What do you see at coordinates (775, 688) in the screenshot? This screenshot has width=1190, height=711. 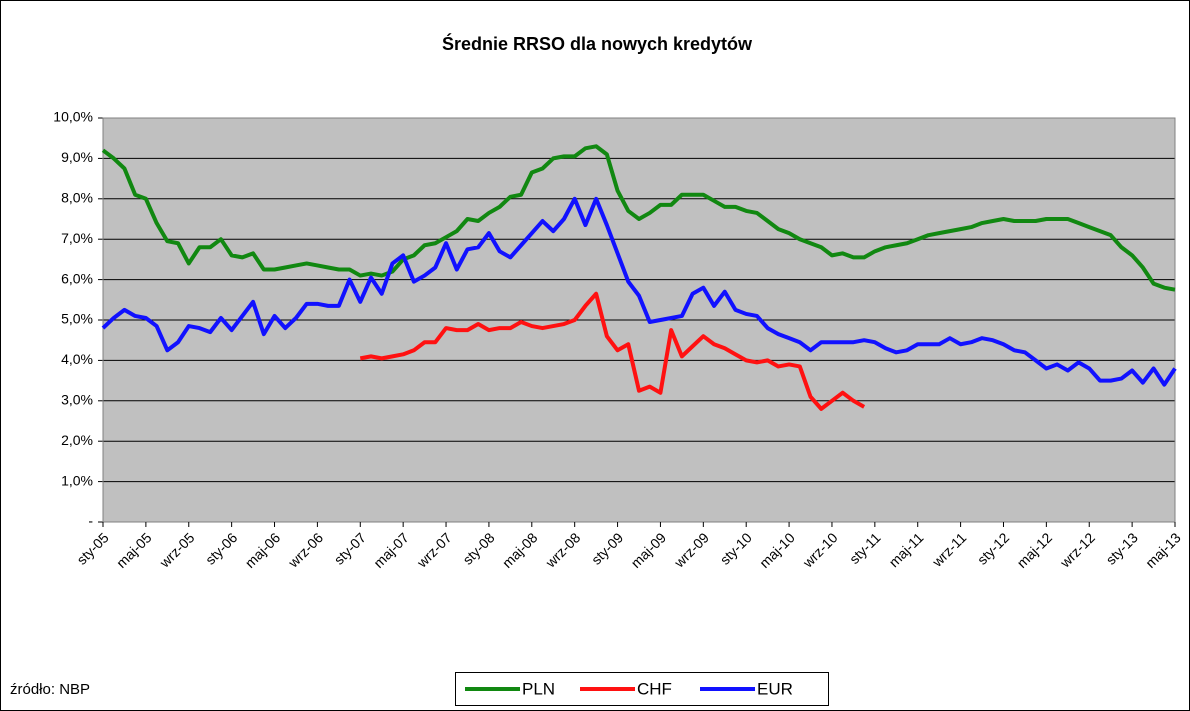 I see `legend-label: EUR` at bounding box center [775, 688].